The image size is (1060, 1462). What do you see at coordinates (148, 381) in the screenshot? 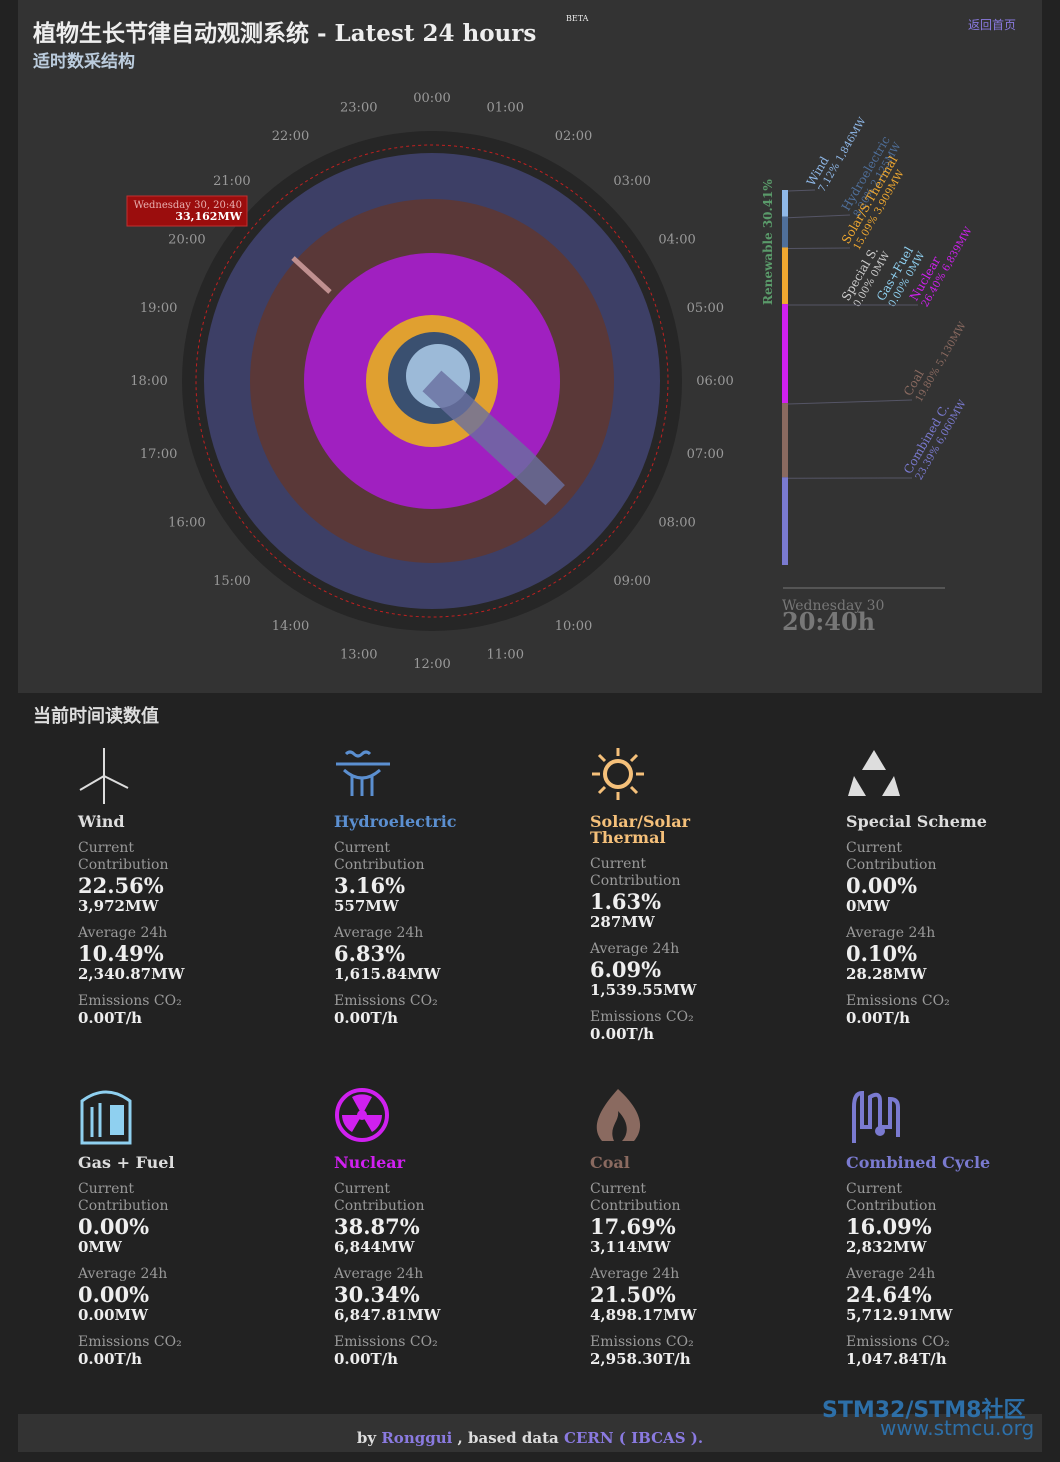
I see `hour-label: 18:00` at bounding box center [148, 381].